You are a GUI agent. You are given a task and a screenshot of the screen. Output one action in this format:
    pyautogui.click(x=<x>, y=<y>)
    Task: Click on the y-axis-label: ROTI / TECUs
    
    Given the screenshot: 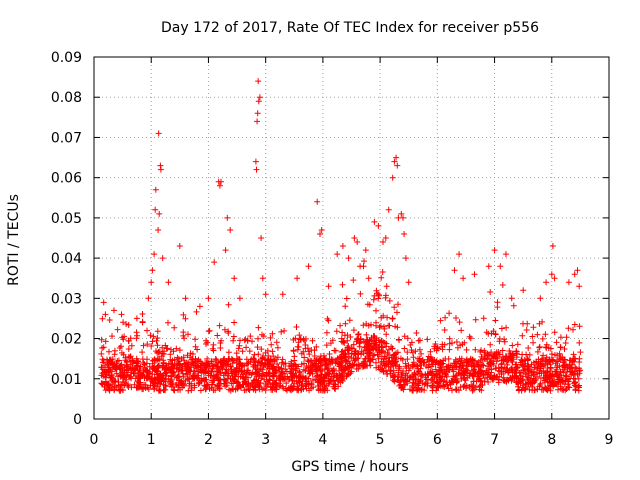 What is the action you would take?
    pyautogui.click(x=14, y=240)
    